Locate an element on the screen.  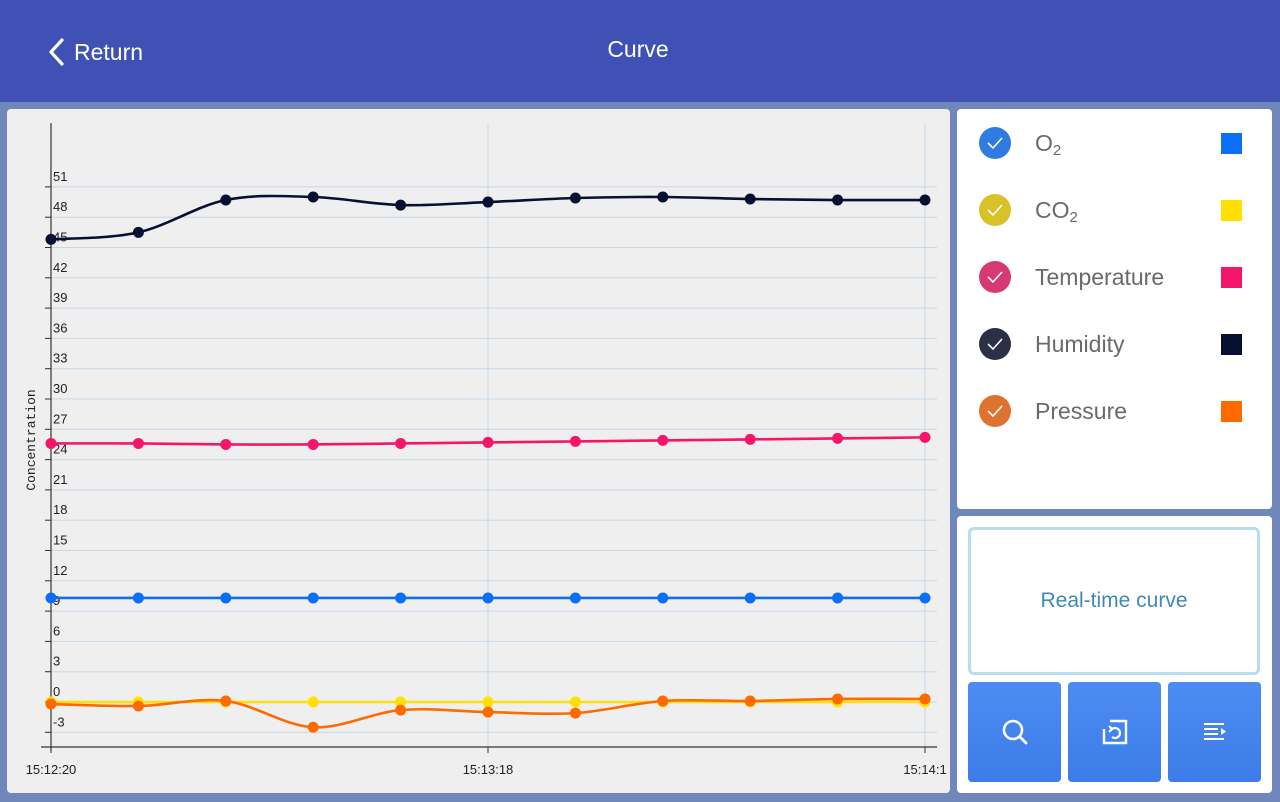
y-tick-label: 0 is located at coordinates (56, 691).